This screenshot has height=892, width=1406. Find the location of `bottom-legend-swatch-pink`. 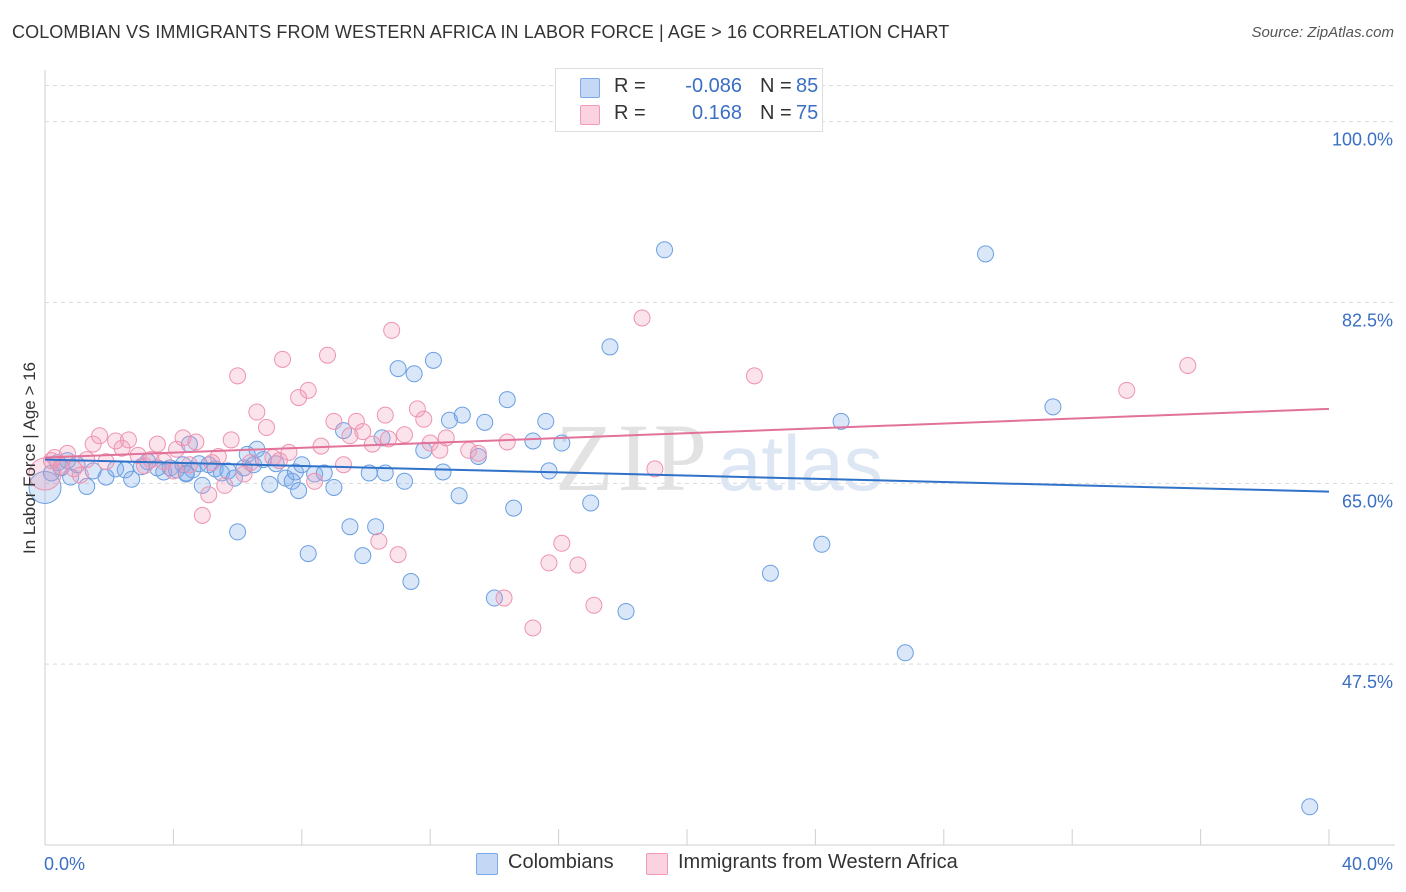

bottom-legend-swatch-pink is located at coordinates (657, 864).